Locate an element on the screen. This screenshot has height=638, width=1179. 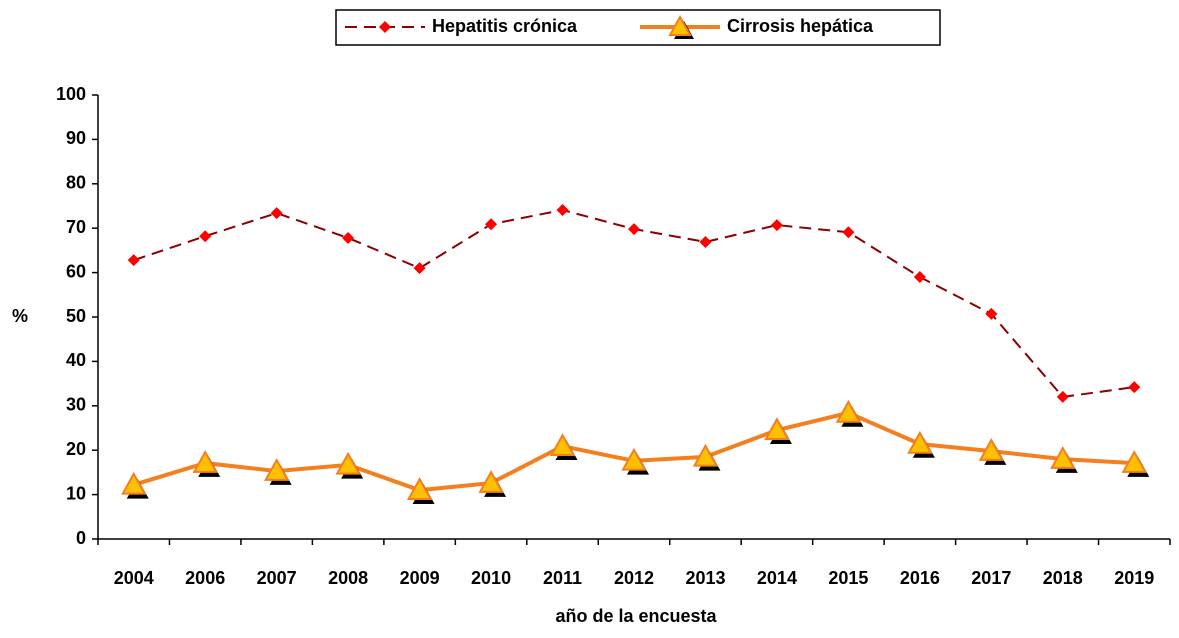
x-tick-label: 2012 is located at coordinates (634, 578).